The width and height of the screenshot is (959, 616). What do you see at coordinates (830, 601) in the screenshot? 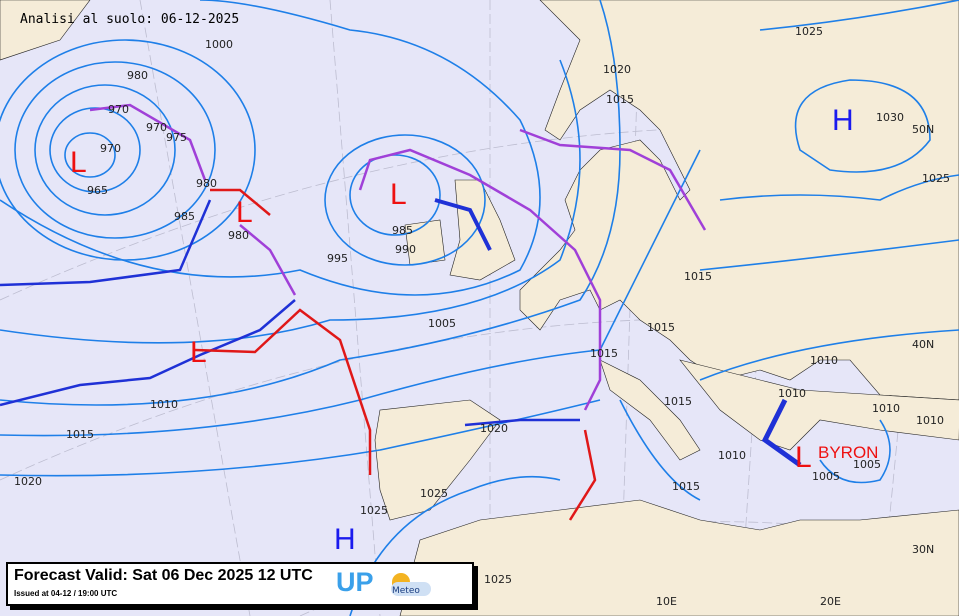
I see `grid-label: 20E` at bounding box center [830, 601].